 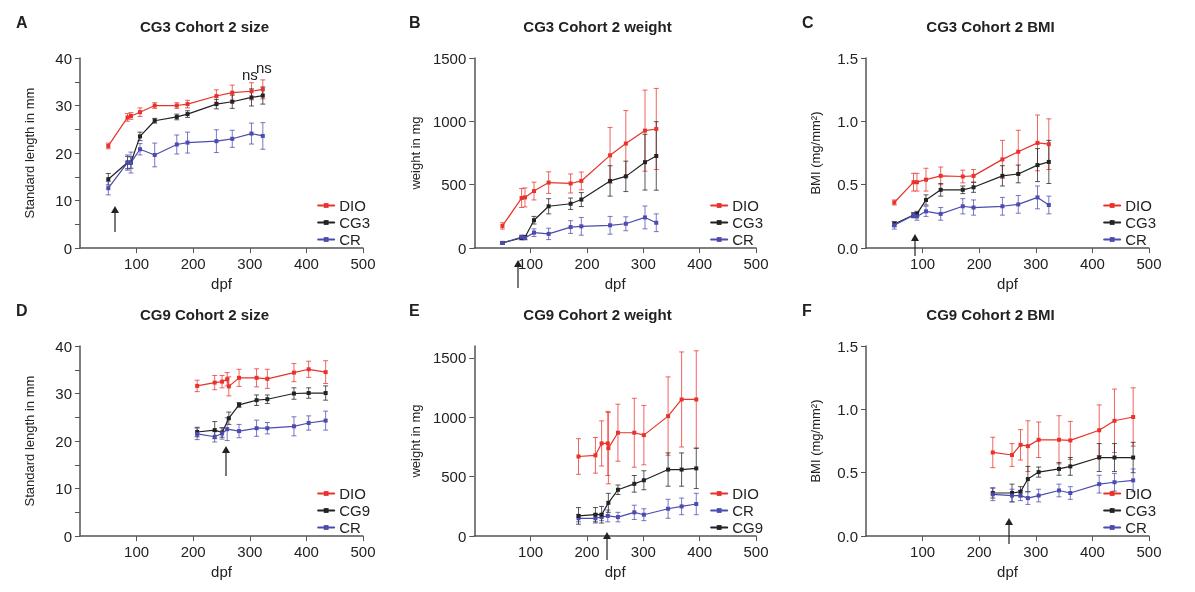 I want to click on text: A, so click(x=22, y=22).